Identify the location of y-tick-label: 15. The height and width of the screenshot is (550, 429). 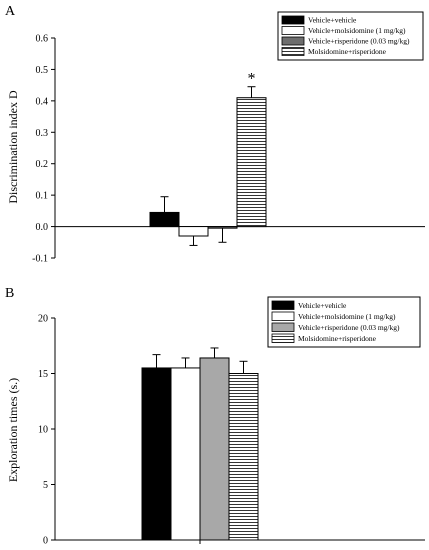
(43, 374).